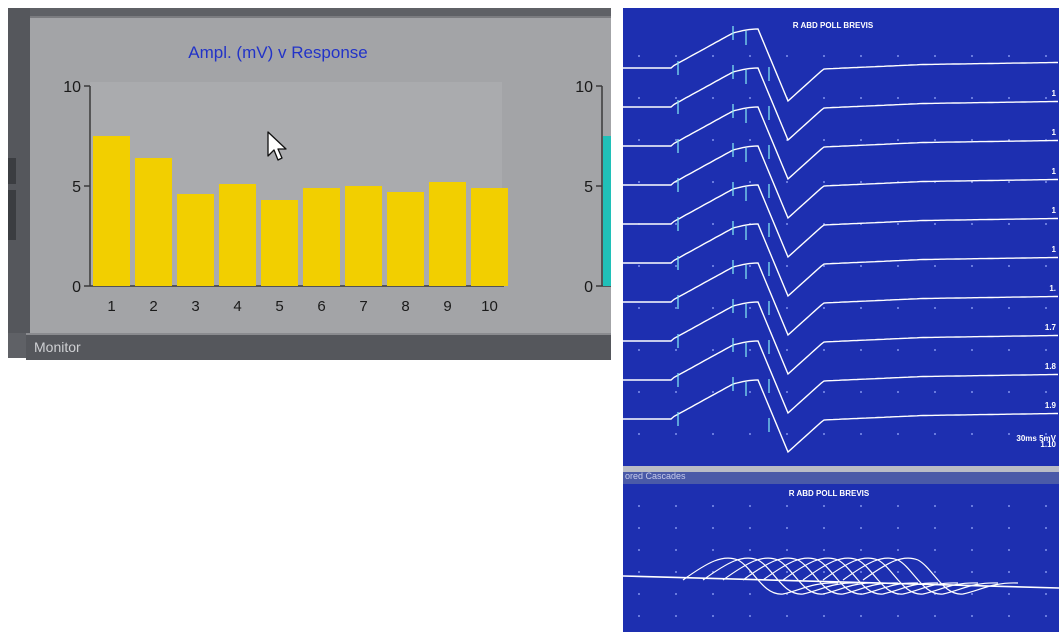  Describe the element at coordinates (655, 476) in the screenshot. I see `stored-cascades-label: ored Cascades` at that location.